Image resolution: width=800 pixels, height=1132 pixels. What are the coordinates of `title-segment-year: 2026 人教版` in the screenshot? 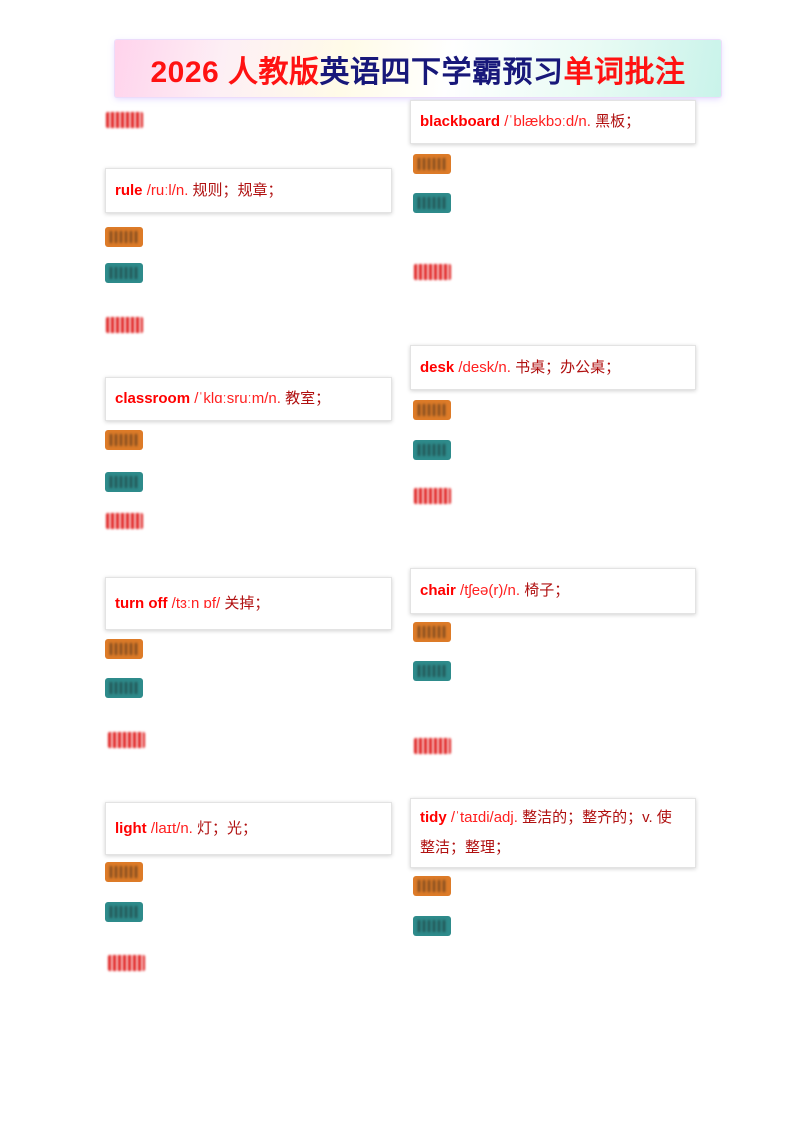 It's located at (235, 72).